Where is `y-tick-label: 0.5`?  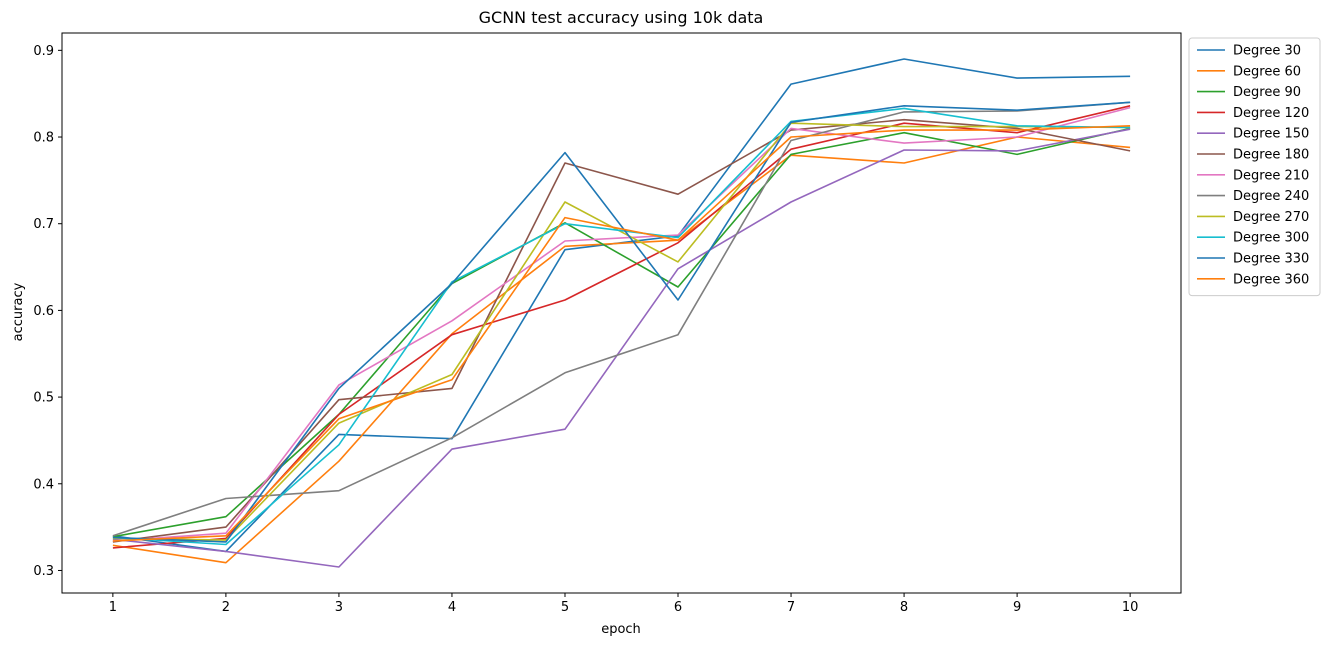 y-tick-label: 0.5 is located at coordinates (43, 398).